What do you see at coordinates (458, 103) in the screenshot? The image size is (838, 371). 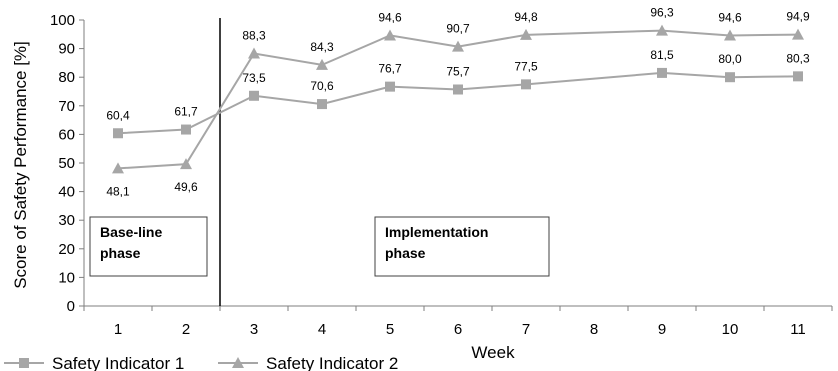 I see `safety-indicator-1-line` at bounding box center [458, 103].